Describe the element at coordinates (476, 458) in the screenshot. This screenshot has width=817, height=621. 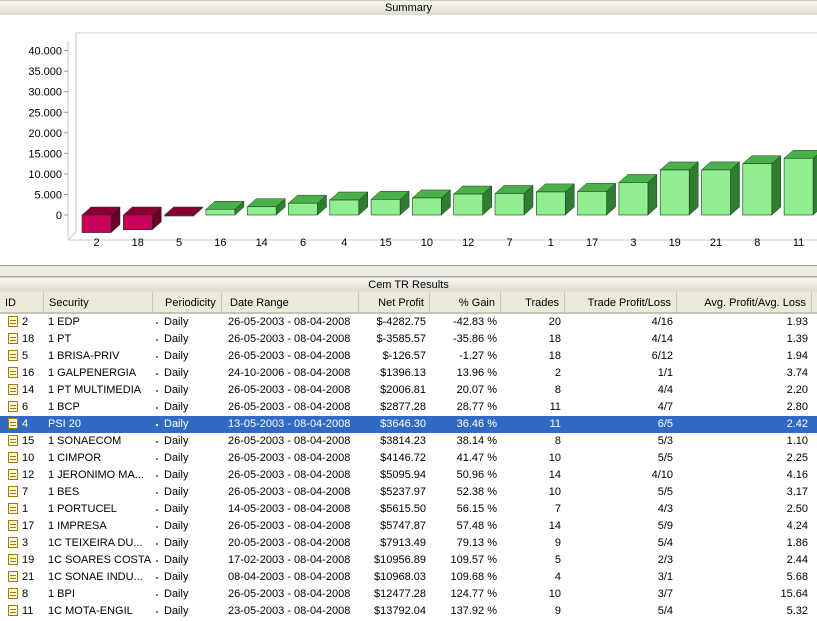
I see `cell-gain: 41.47 %` at that location.